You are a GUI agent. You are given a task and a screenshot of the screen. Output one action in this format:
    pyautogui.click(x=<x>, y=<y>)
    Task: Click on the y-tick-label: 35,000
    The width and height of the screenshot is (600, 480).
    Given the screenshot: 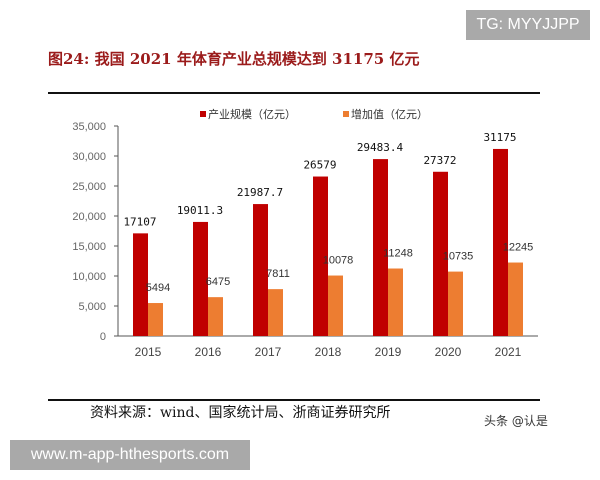 What is the action you would take?
    pyautogui.click(x=89, y=127)
    